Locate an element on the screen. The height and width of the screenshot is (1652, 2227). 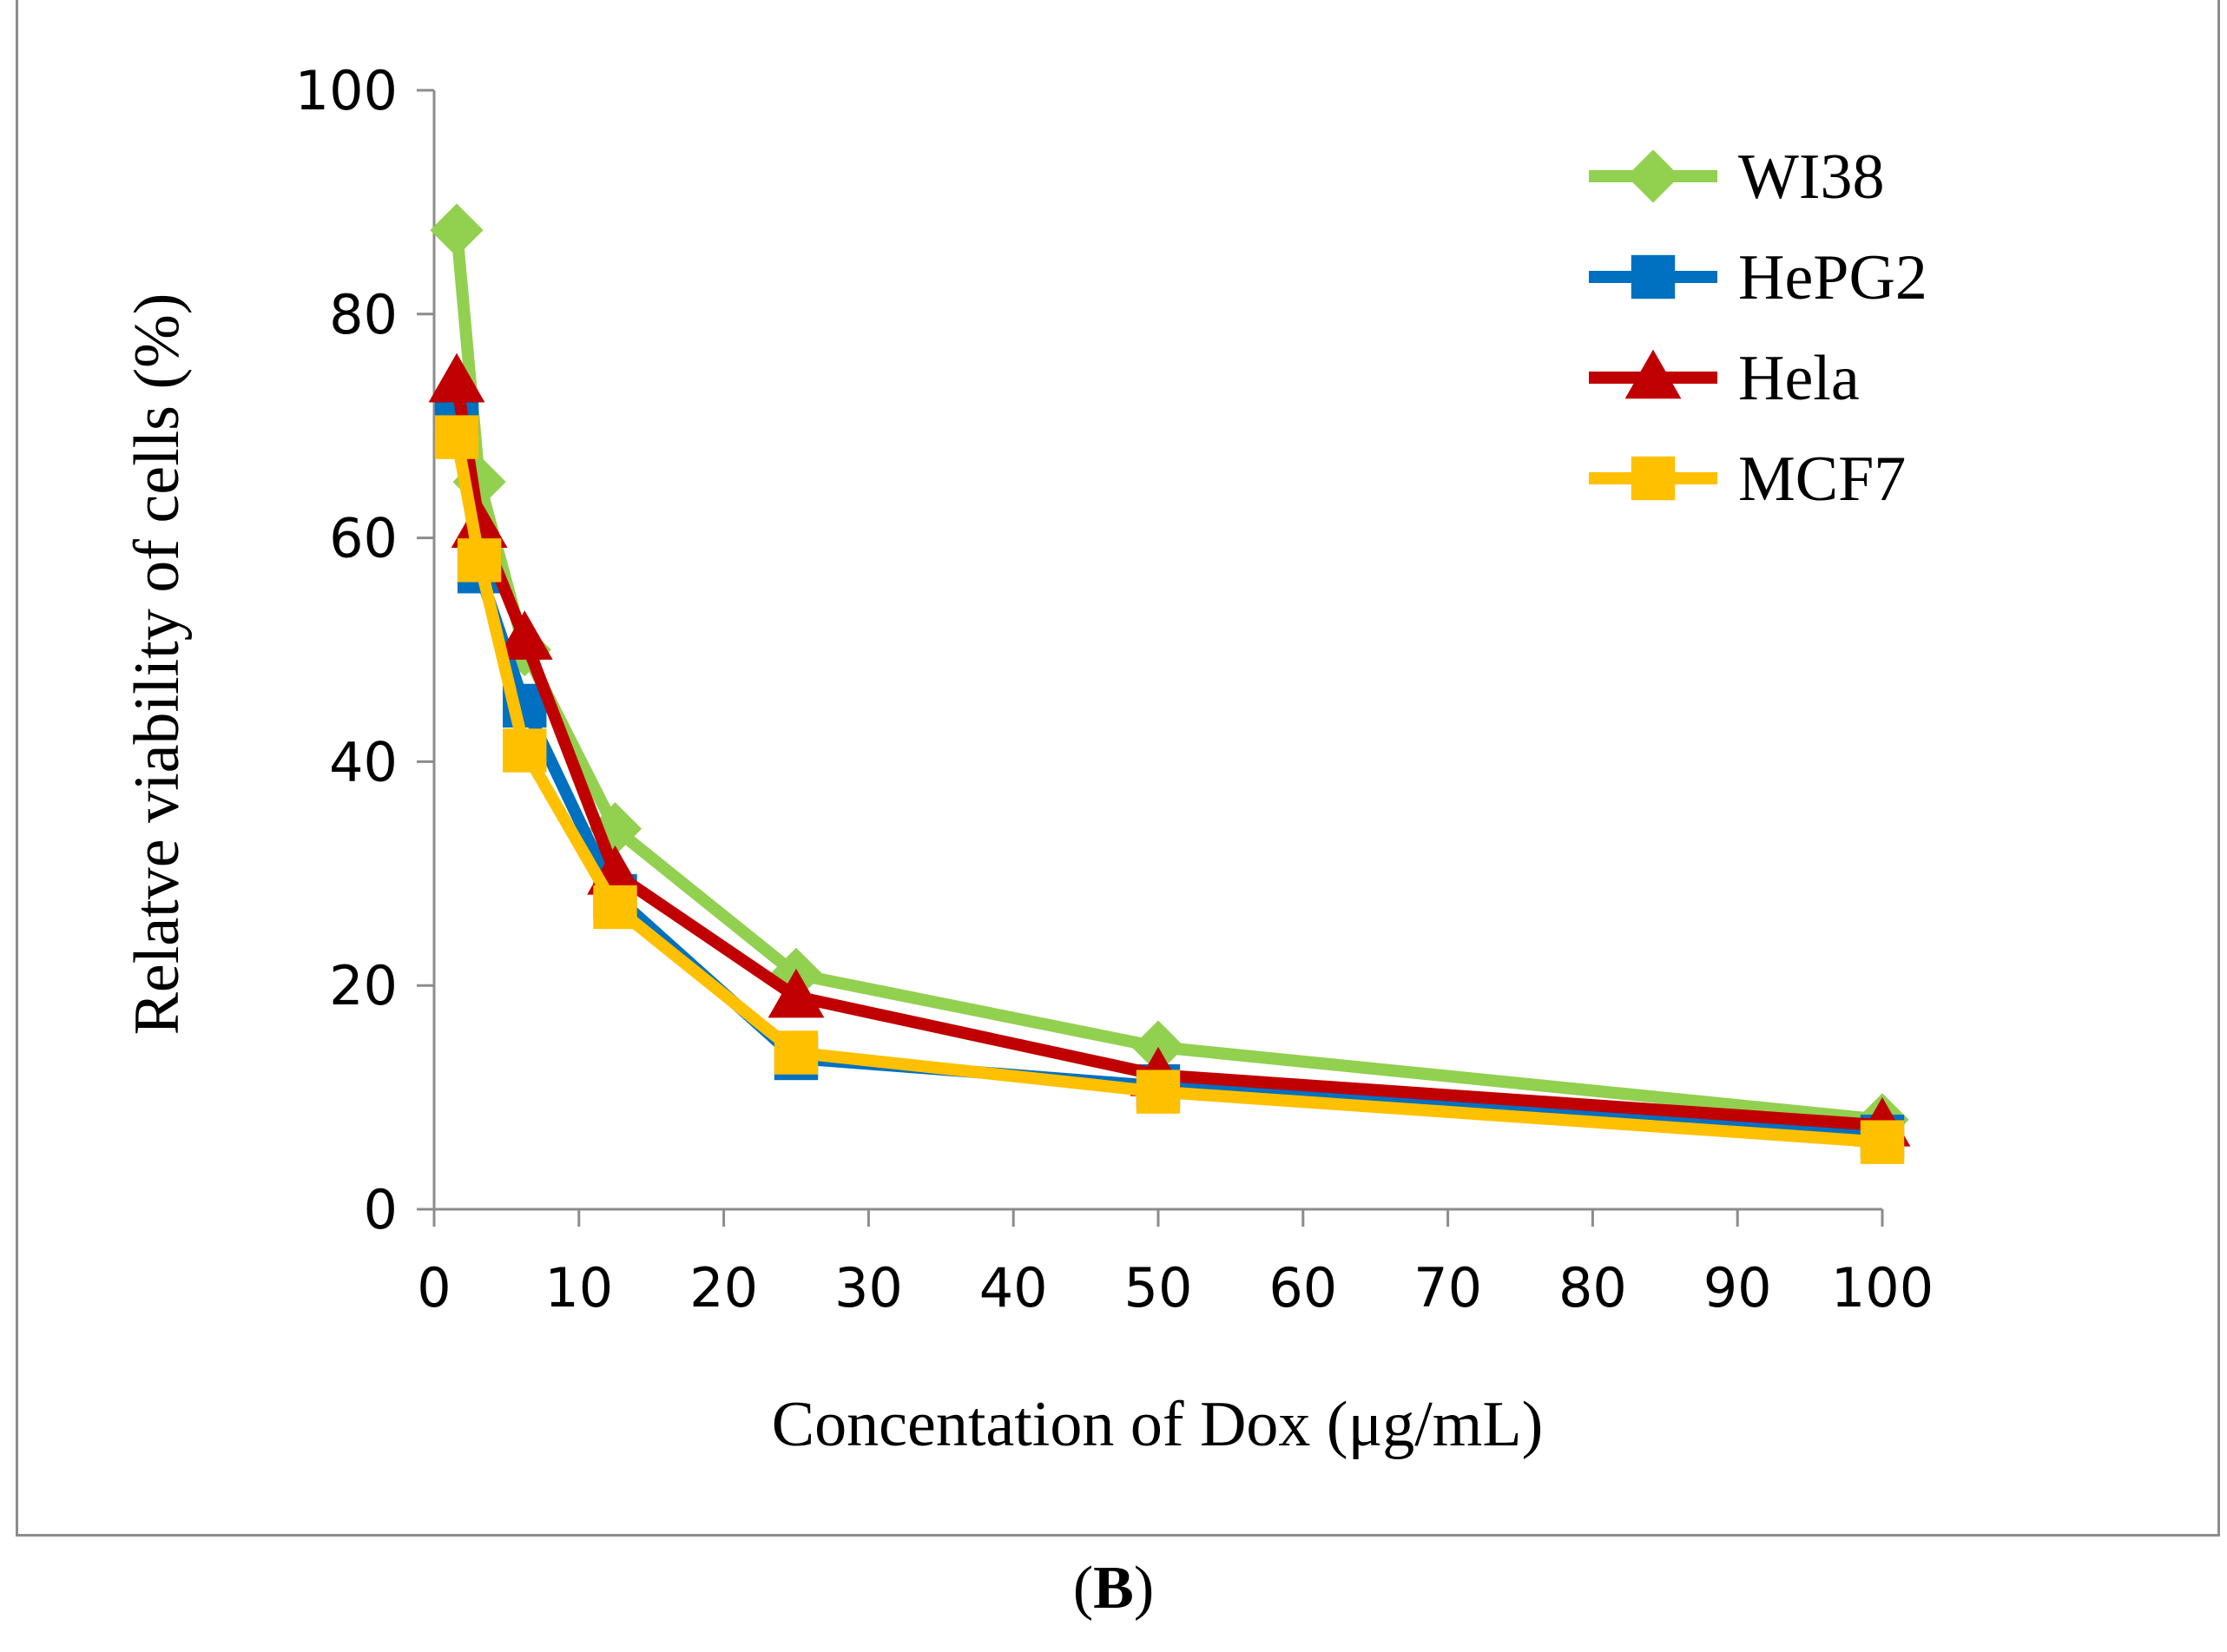
x-tick-label: 20 is located at coordinates (723, 1288).